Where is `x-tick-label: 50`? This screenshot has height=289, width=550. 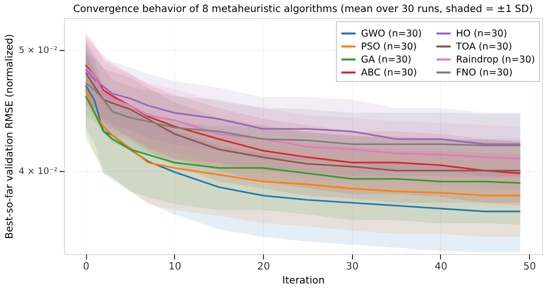 x-tick-label: 50 is located at coordinates (529, 267).